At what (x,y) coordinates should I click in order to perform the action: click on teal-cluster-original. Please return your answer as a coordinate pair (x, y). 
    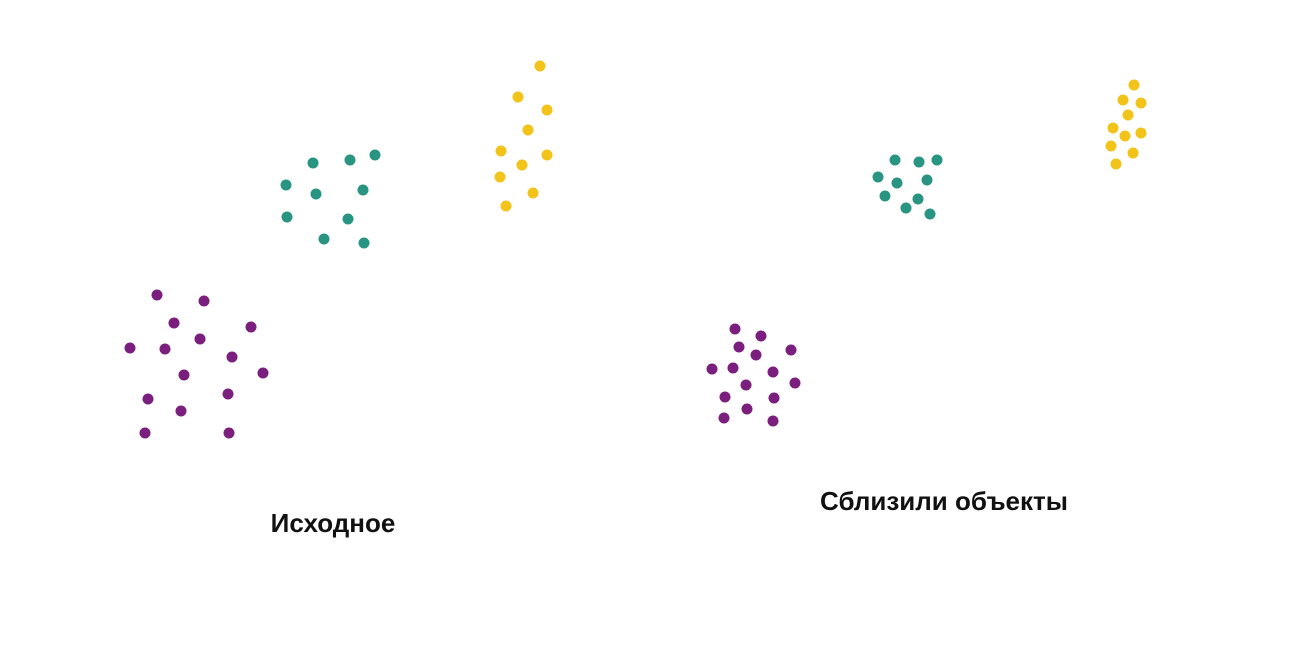
    Looking at the image, I should click on (330, 199).